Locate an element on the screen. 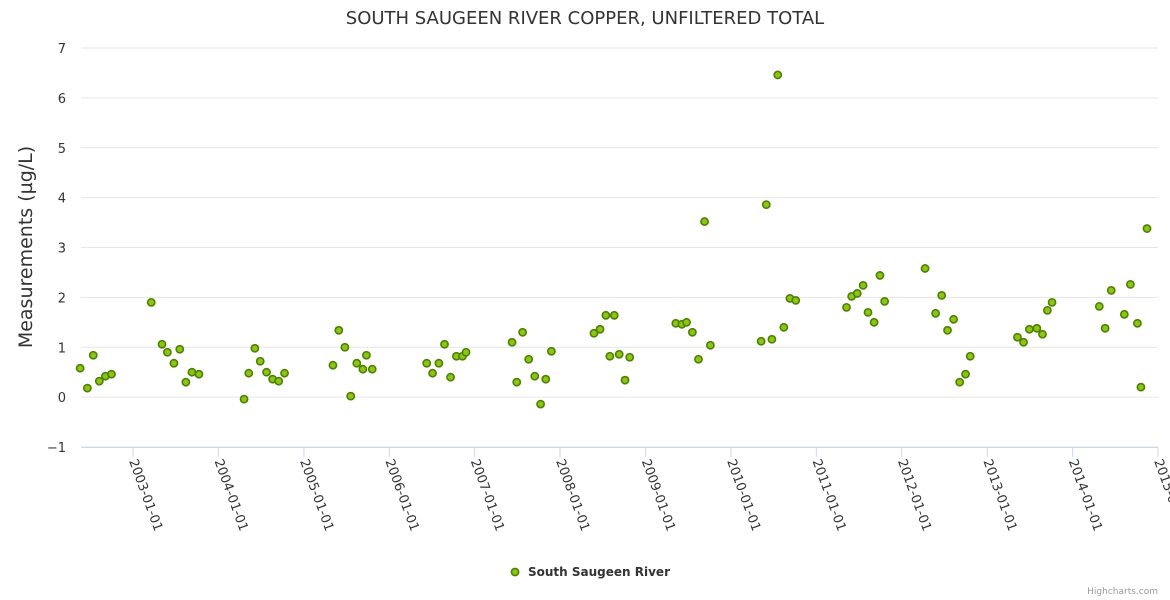 This screenshot has height=600, width=1170. x-tick-label: 2006-01-01 is located at coordinates (402, 495).